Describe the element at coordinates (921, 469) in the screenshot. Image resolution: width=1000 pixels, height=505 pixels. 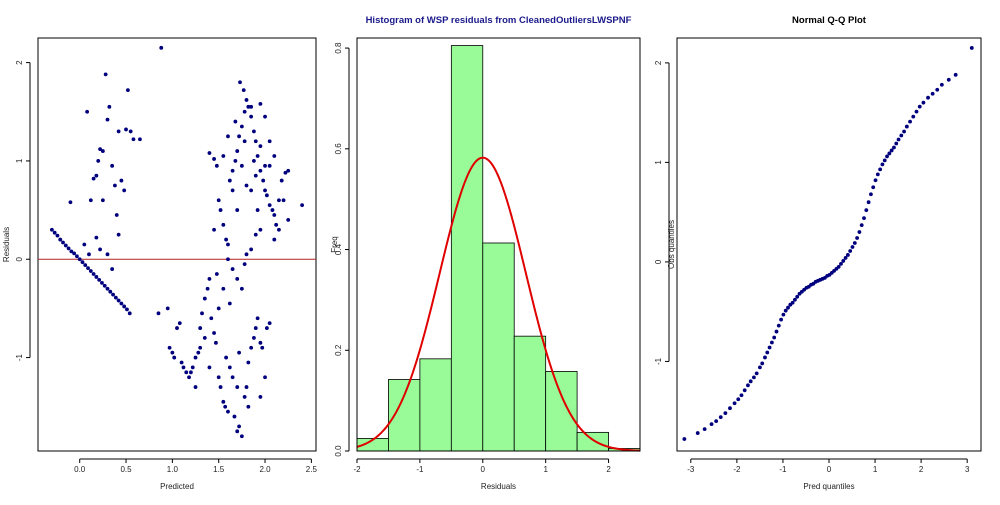
I see `x-tick-label: 2` at that location.